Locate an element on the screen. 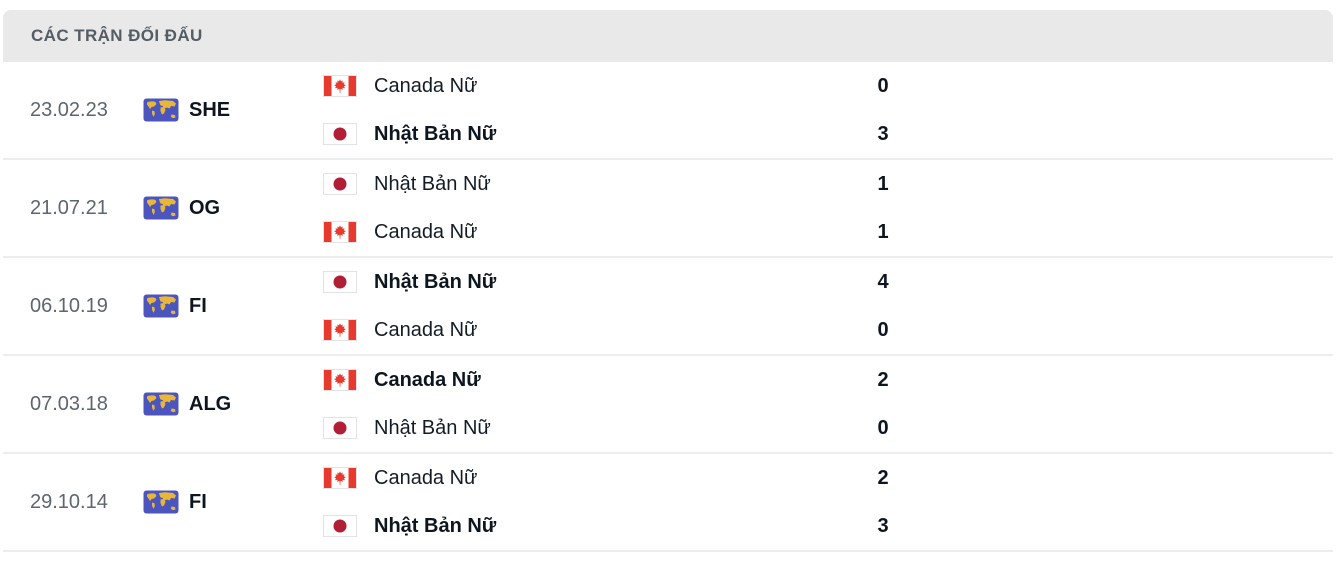 The image size is (1336, 568). section-header: CÁC TRẬN ĐỐI ĐẤU is located at coordinates (668, 36).